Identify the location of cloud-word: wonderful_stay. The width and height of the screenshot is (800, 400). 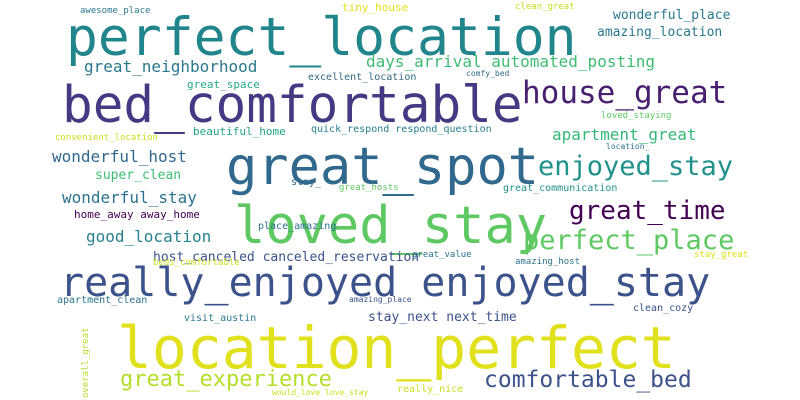
(129, 197).